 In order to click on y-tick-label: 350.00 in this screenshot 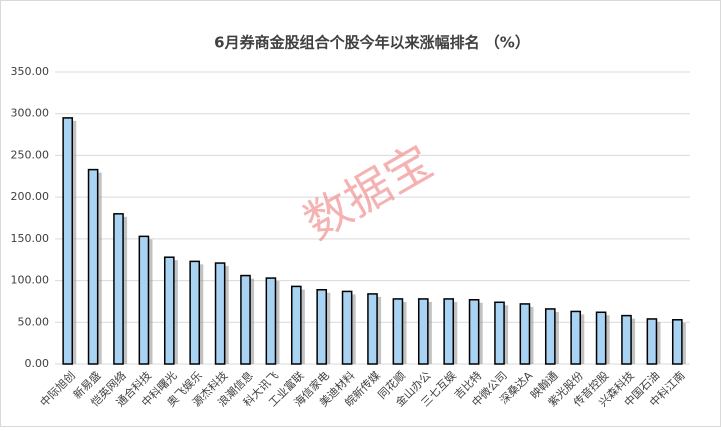, I will do `click(30, 71)`.